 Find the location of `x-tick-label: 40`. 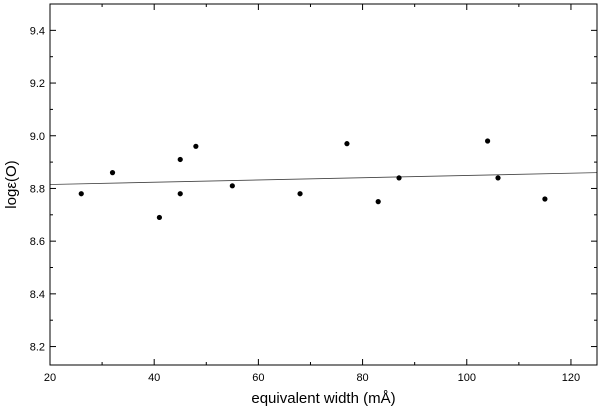

x-tick-label: 40 is located at coordinates (154, 378).